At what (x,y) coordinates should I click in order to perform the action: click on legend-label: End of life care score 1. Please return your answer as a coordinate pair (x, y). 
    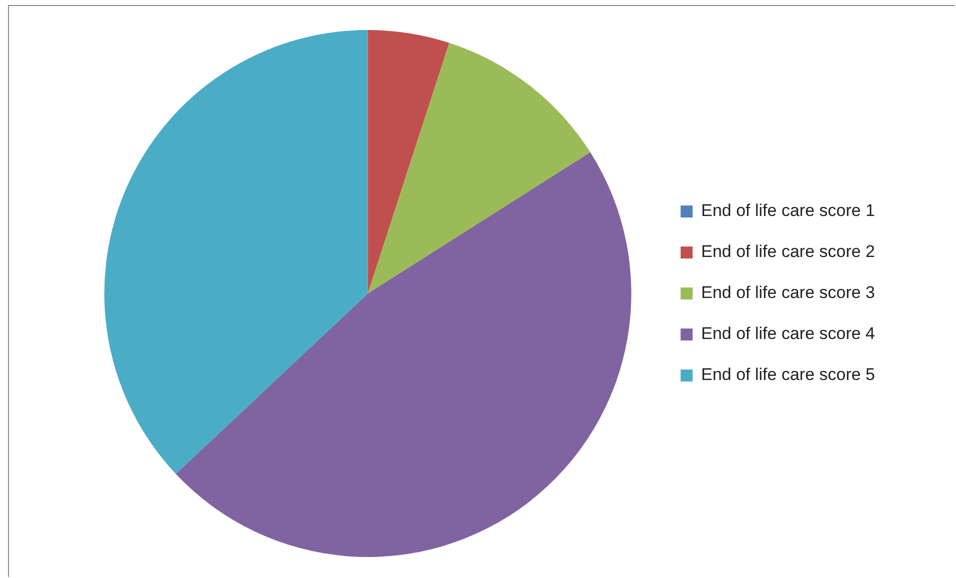
    Looking at the image, I should click on (788, 210).